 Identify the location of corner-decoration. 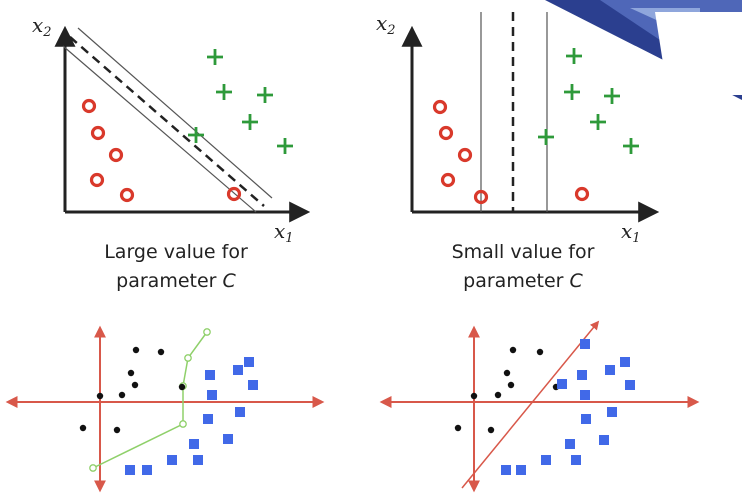
(643, 50).